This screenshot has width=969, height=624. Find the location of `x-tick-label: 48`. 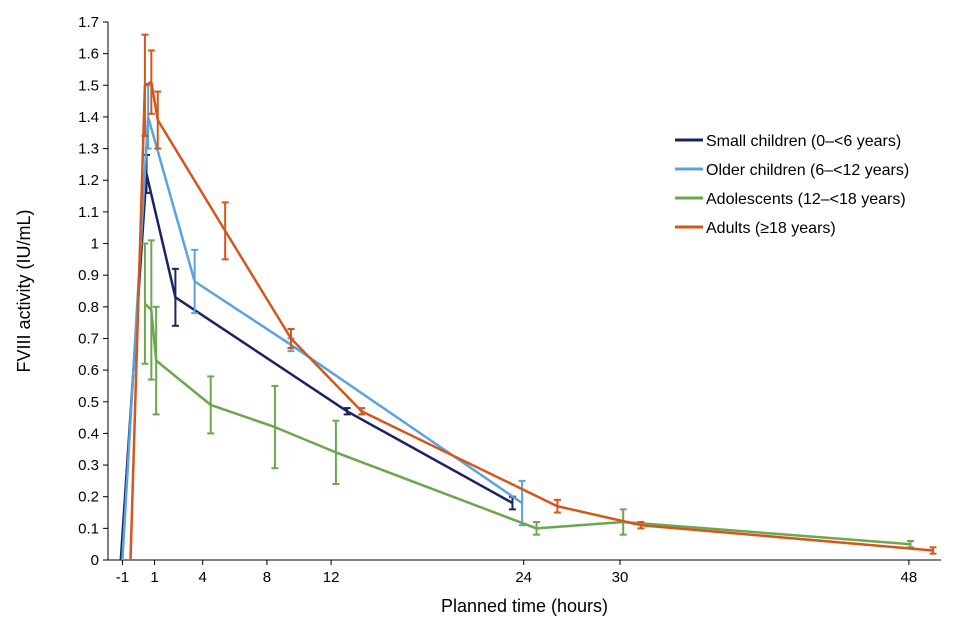

x-tick-label: 48 is located at coordinates (909, 577).